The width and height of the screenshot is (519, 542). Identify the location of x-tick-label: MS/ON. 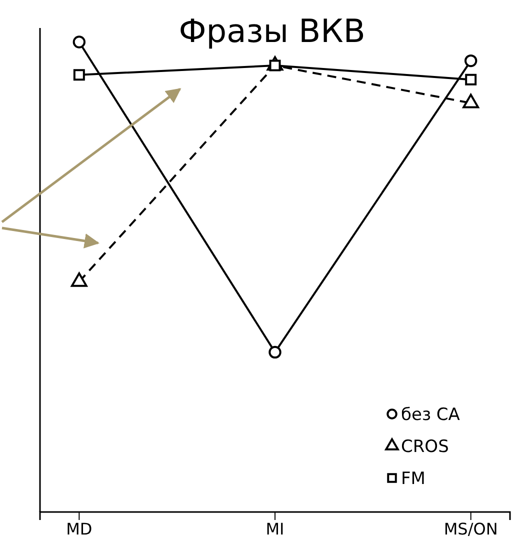
(471, 528).